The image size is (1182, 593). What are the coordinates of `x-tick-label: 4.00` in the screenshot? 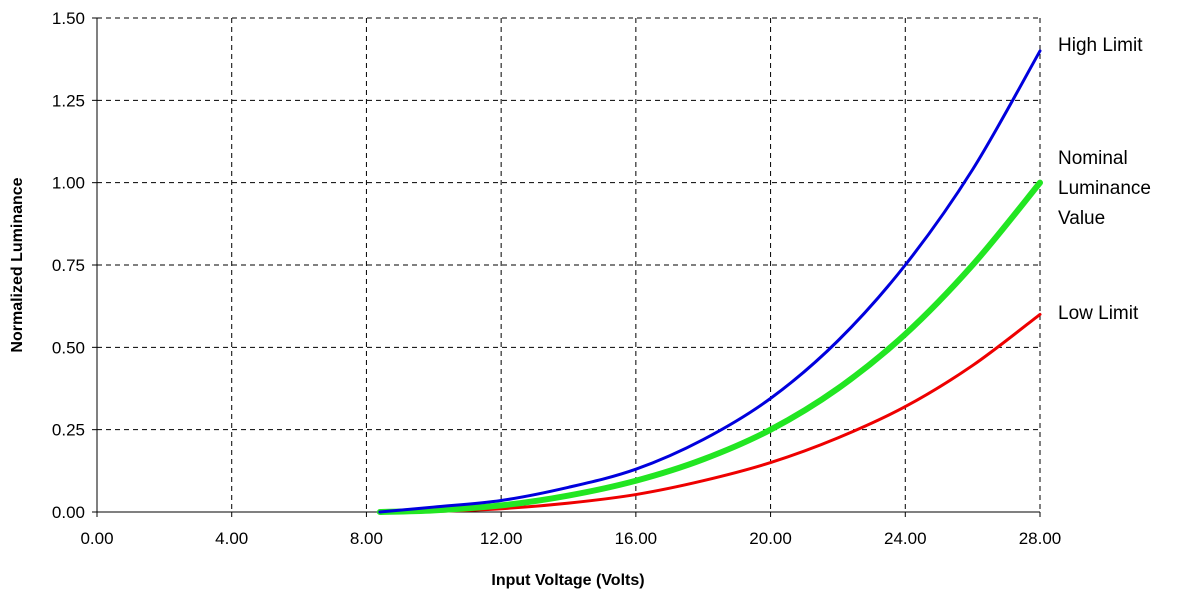 It's located at (231, 538).